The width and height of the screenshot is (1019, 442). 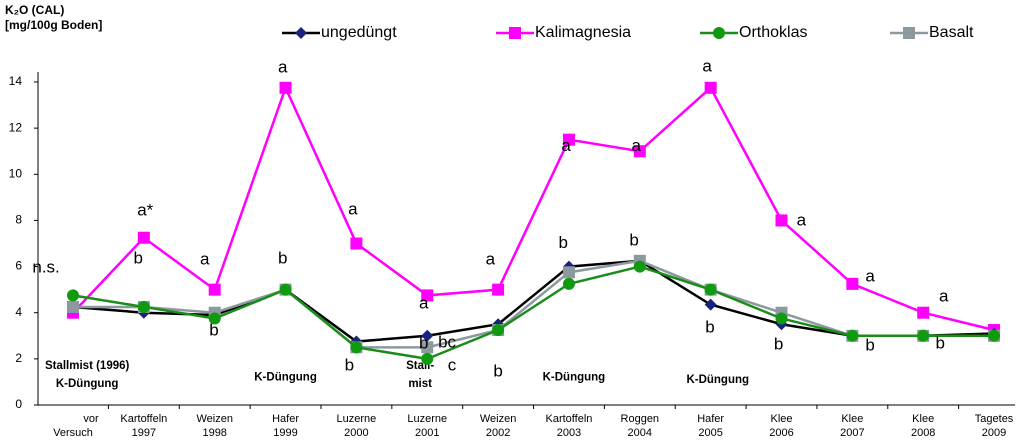 I want to click on x-tick-label: 2003, so click(x=569, y=433).